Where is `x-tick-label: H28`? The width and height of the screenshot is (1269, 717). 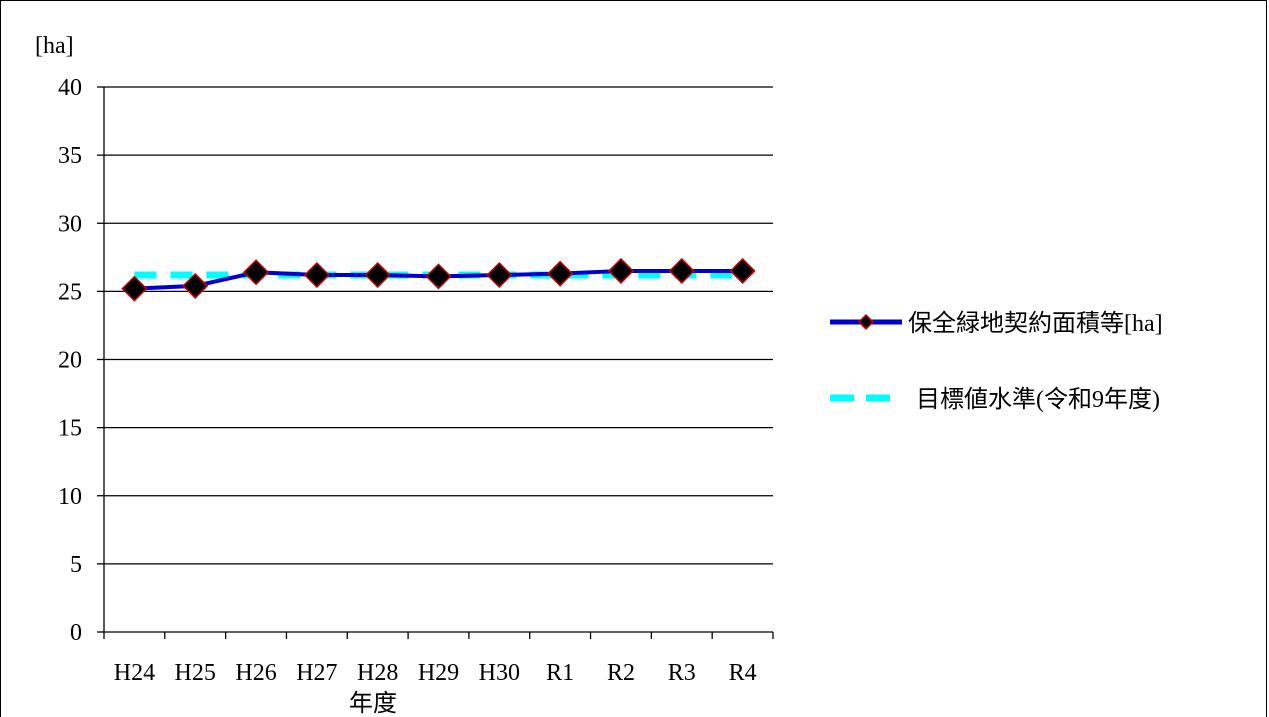
x-tick-label: H28 is located at coordinates (377, 673).